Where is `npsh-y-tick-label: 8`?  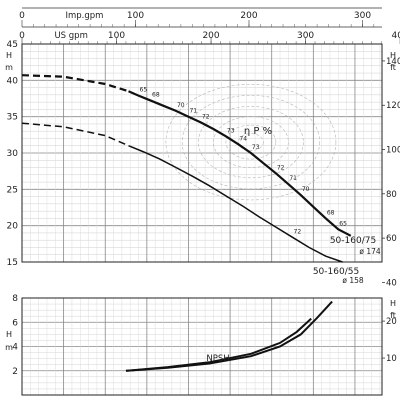 npsh-y-tick-label: 8 is located at coordinates (15, 299).